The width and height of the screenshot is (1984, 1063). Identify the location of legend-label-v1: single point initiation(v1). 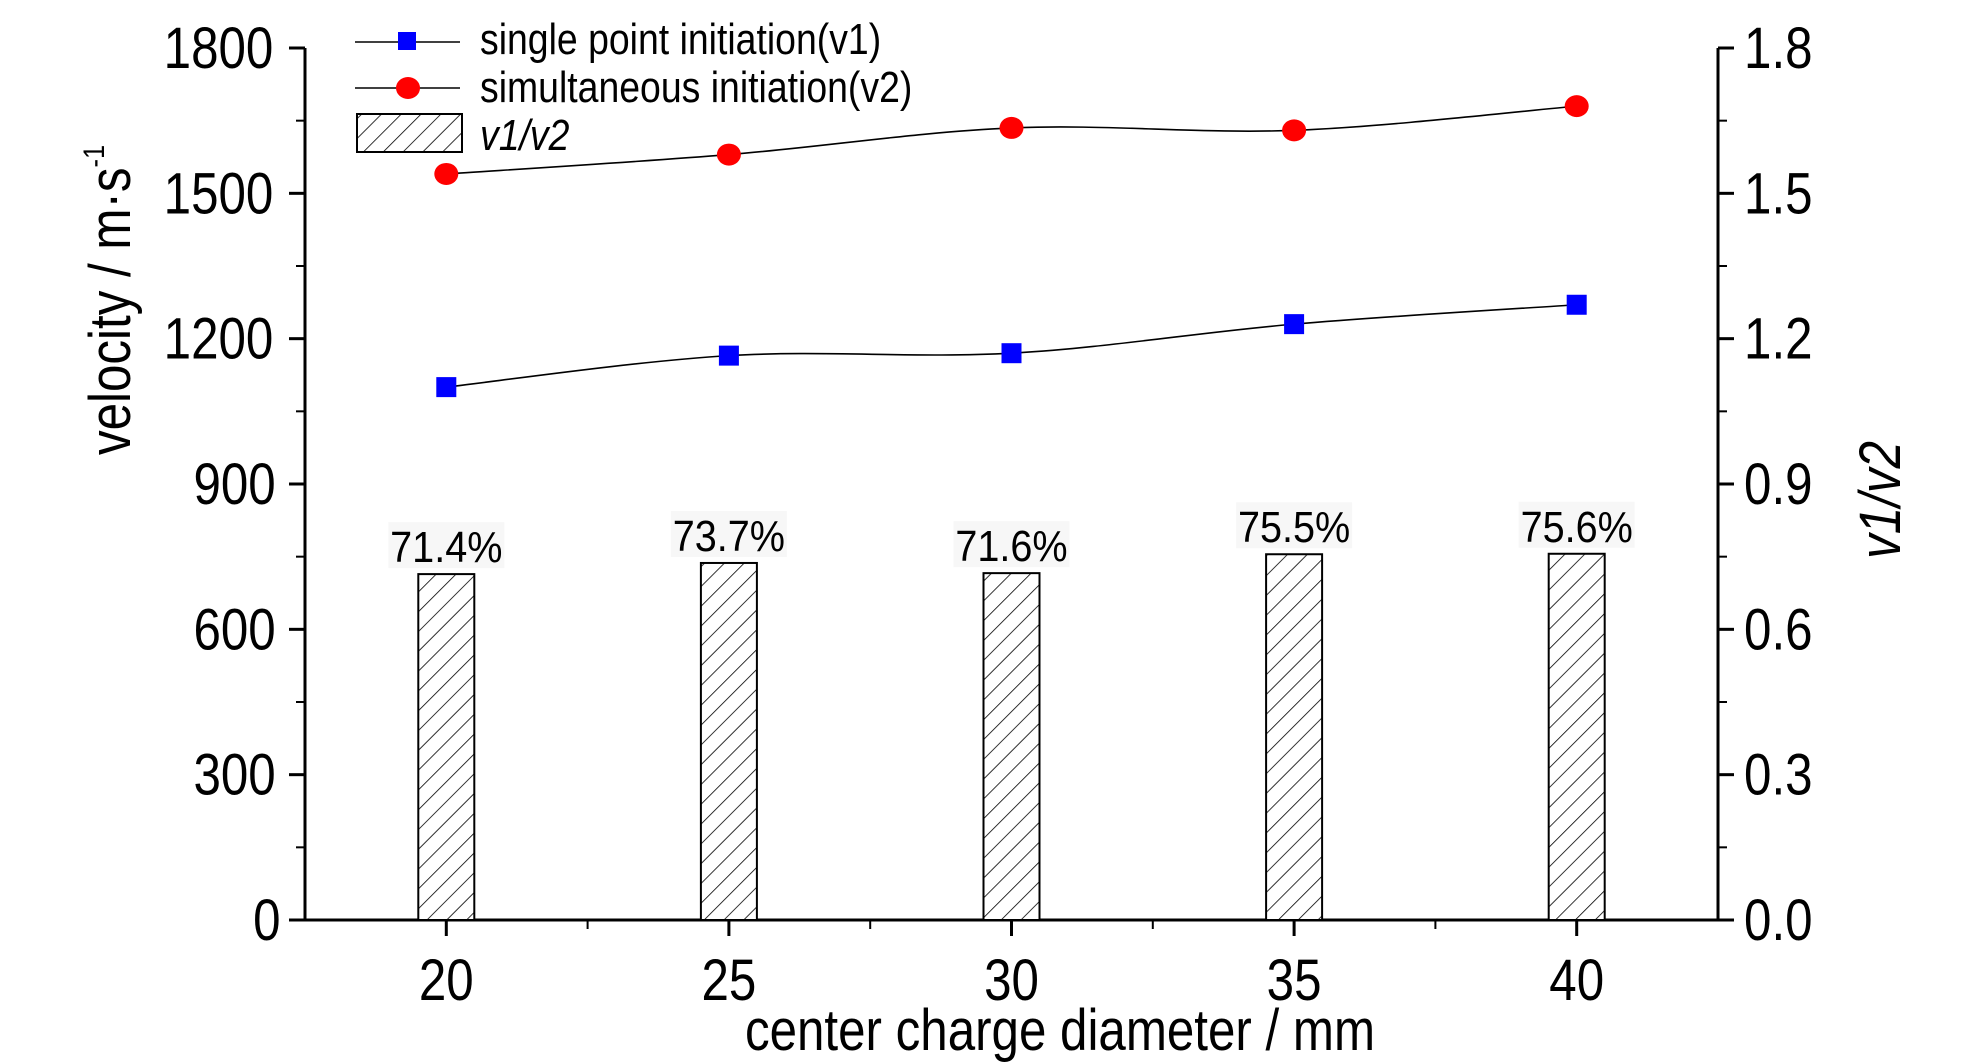
(680, 39).